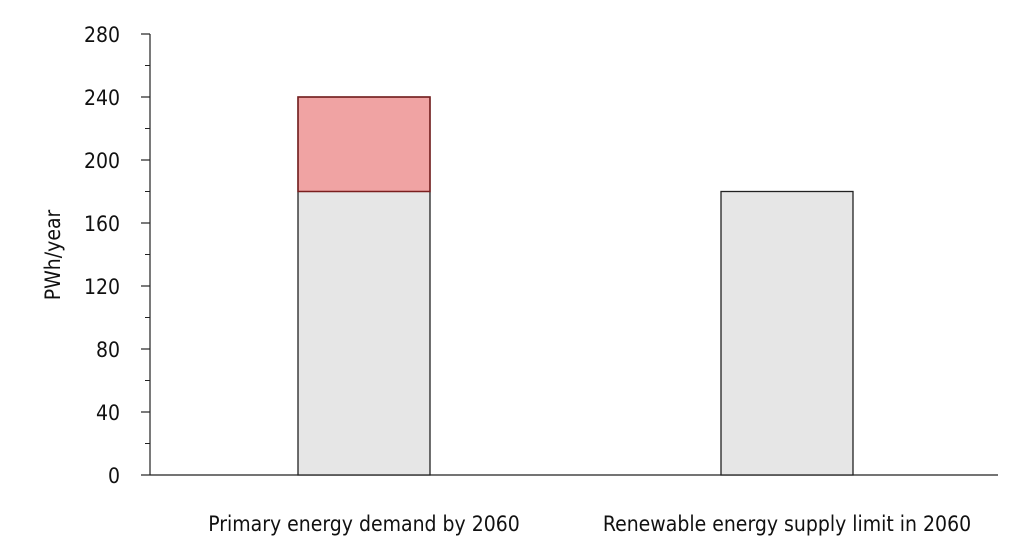 The image size is (1024, 557). What do you see at coordinates (364, 524) in the screenshot?
I see `x-category-label: Primary energy demand by 2060` at bounding box center [364, 524].